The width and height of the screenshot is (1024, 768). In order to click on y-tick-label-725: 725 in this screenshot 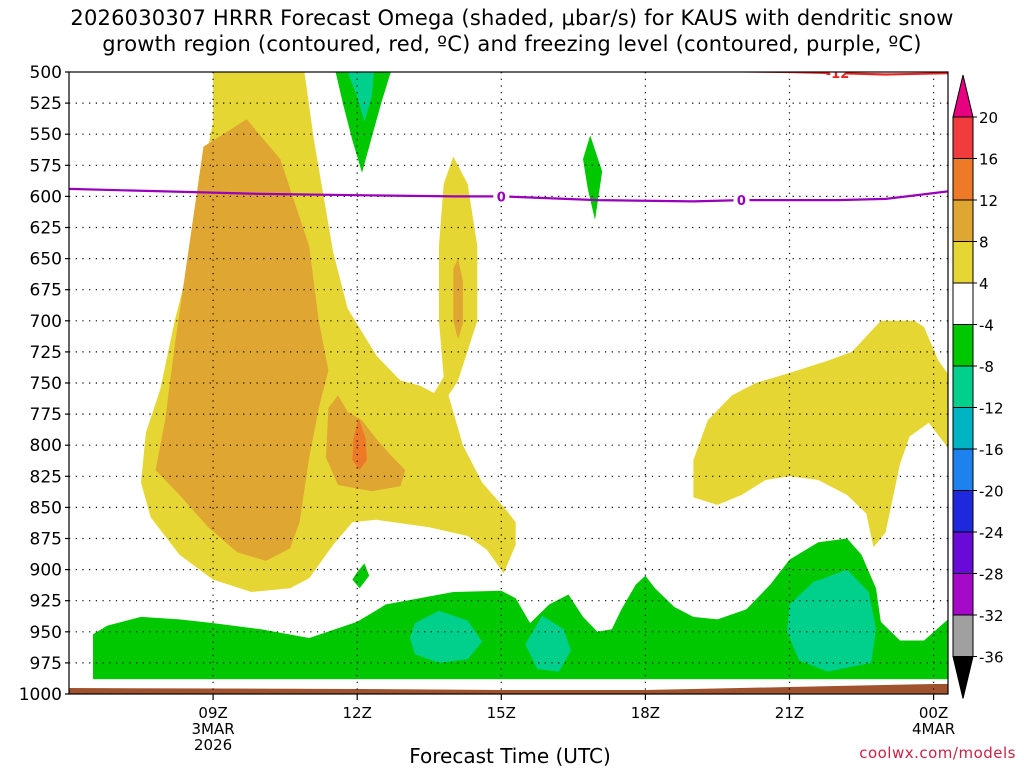, I will do `click(46, 353)`.